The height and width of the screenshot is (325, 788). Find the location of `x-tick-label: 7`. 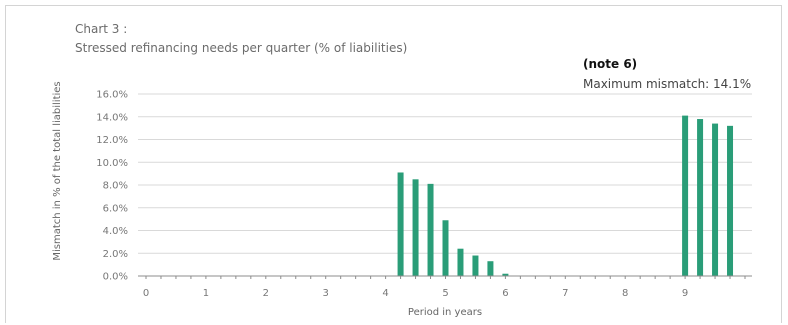

x-tick-label: 7 is located at coordinates (565, 293).